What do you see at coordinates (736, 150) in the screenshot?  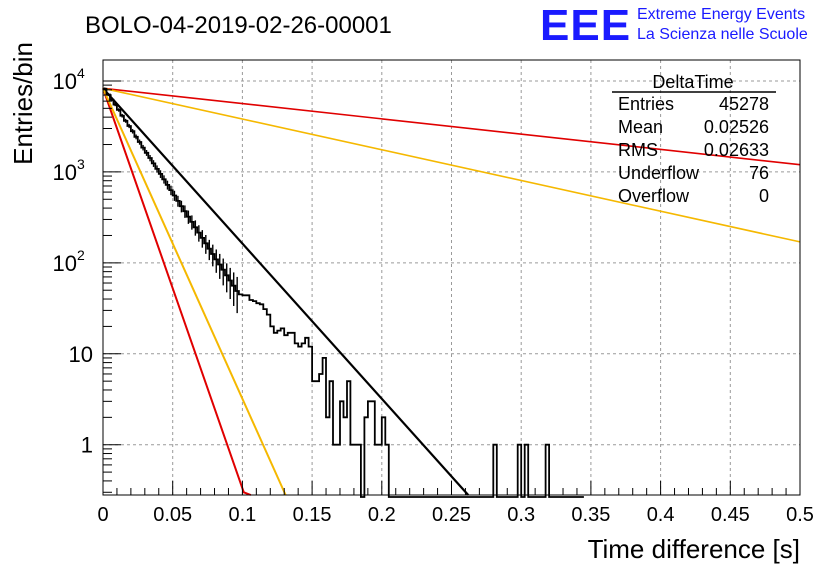 I see `stats-value-rms: 0.02633` at bounding box center [736, 150].